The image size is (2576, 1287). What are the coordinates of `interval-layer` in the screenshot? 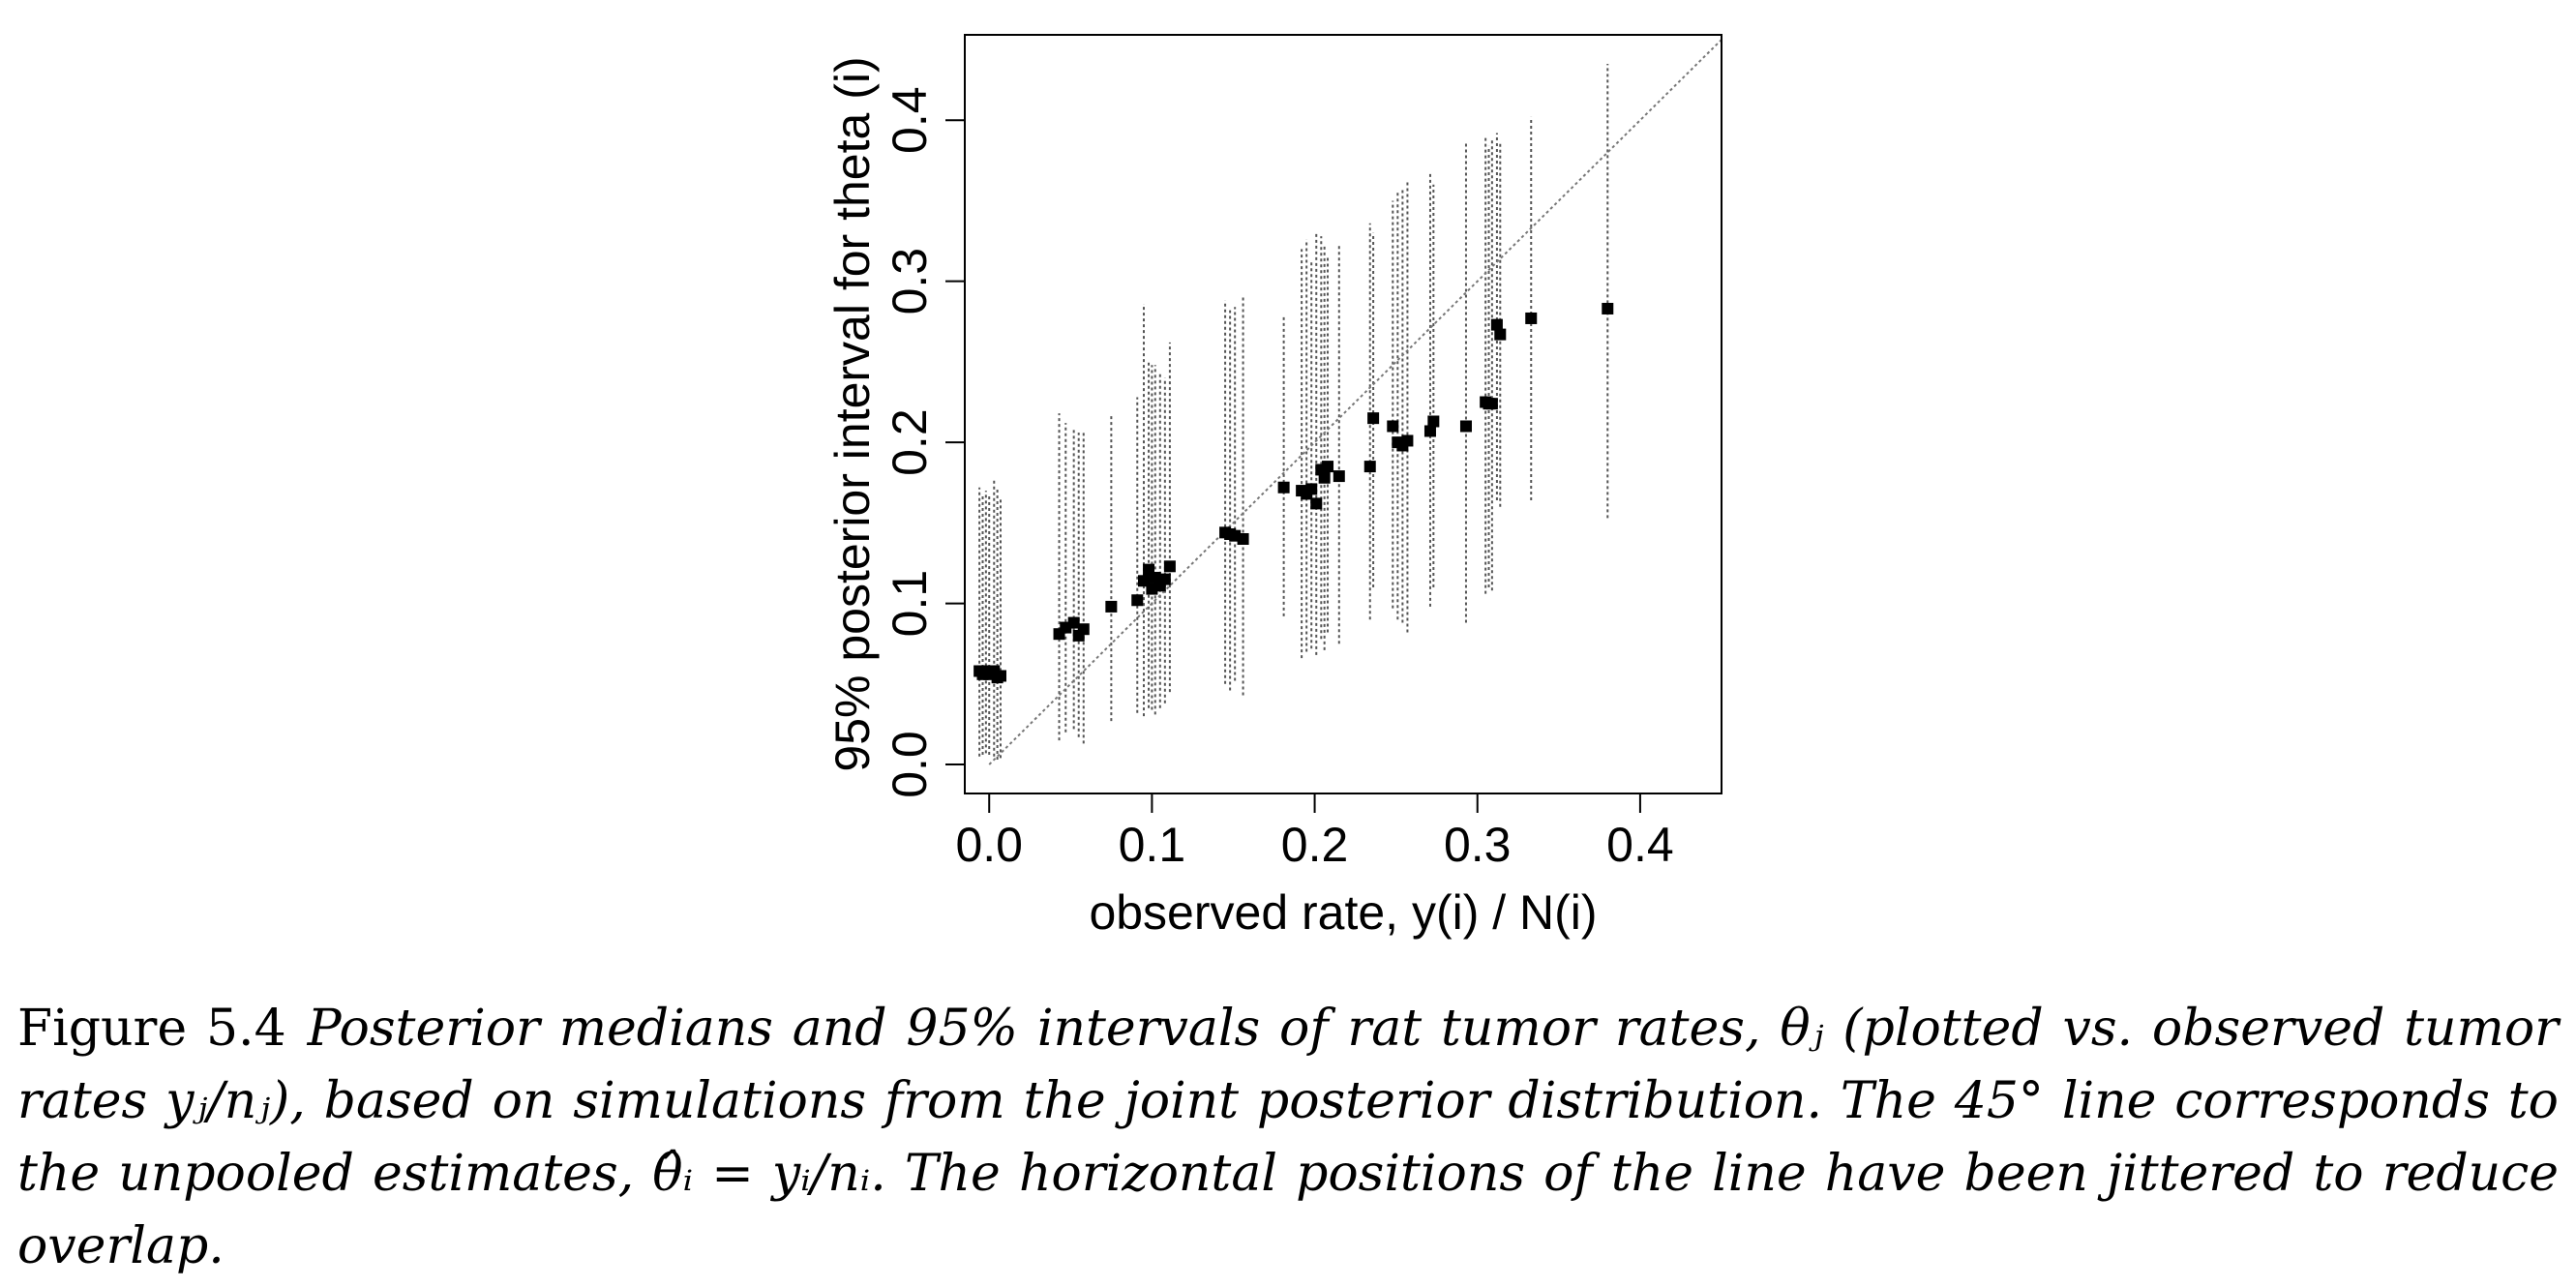 It's located at (1293, 412).